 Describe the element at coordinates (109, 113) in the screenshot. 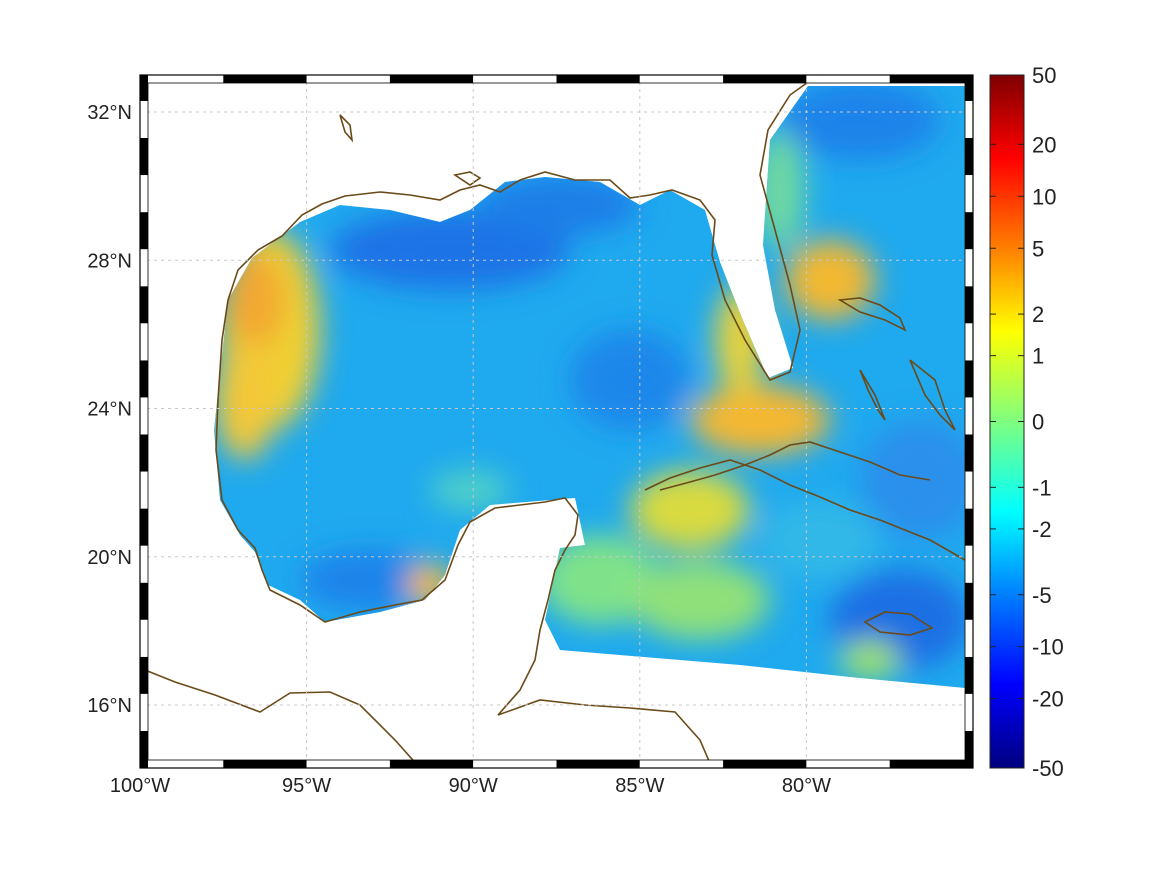

I see `latitude-label: 32°N` at that location.